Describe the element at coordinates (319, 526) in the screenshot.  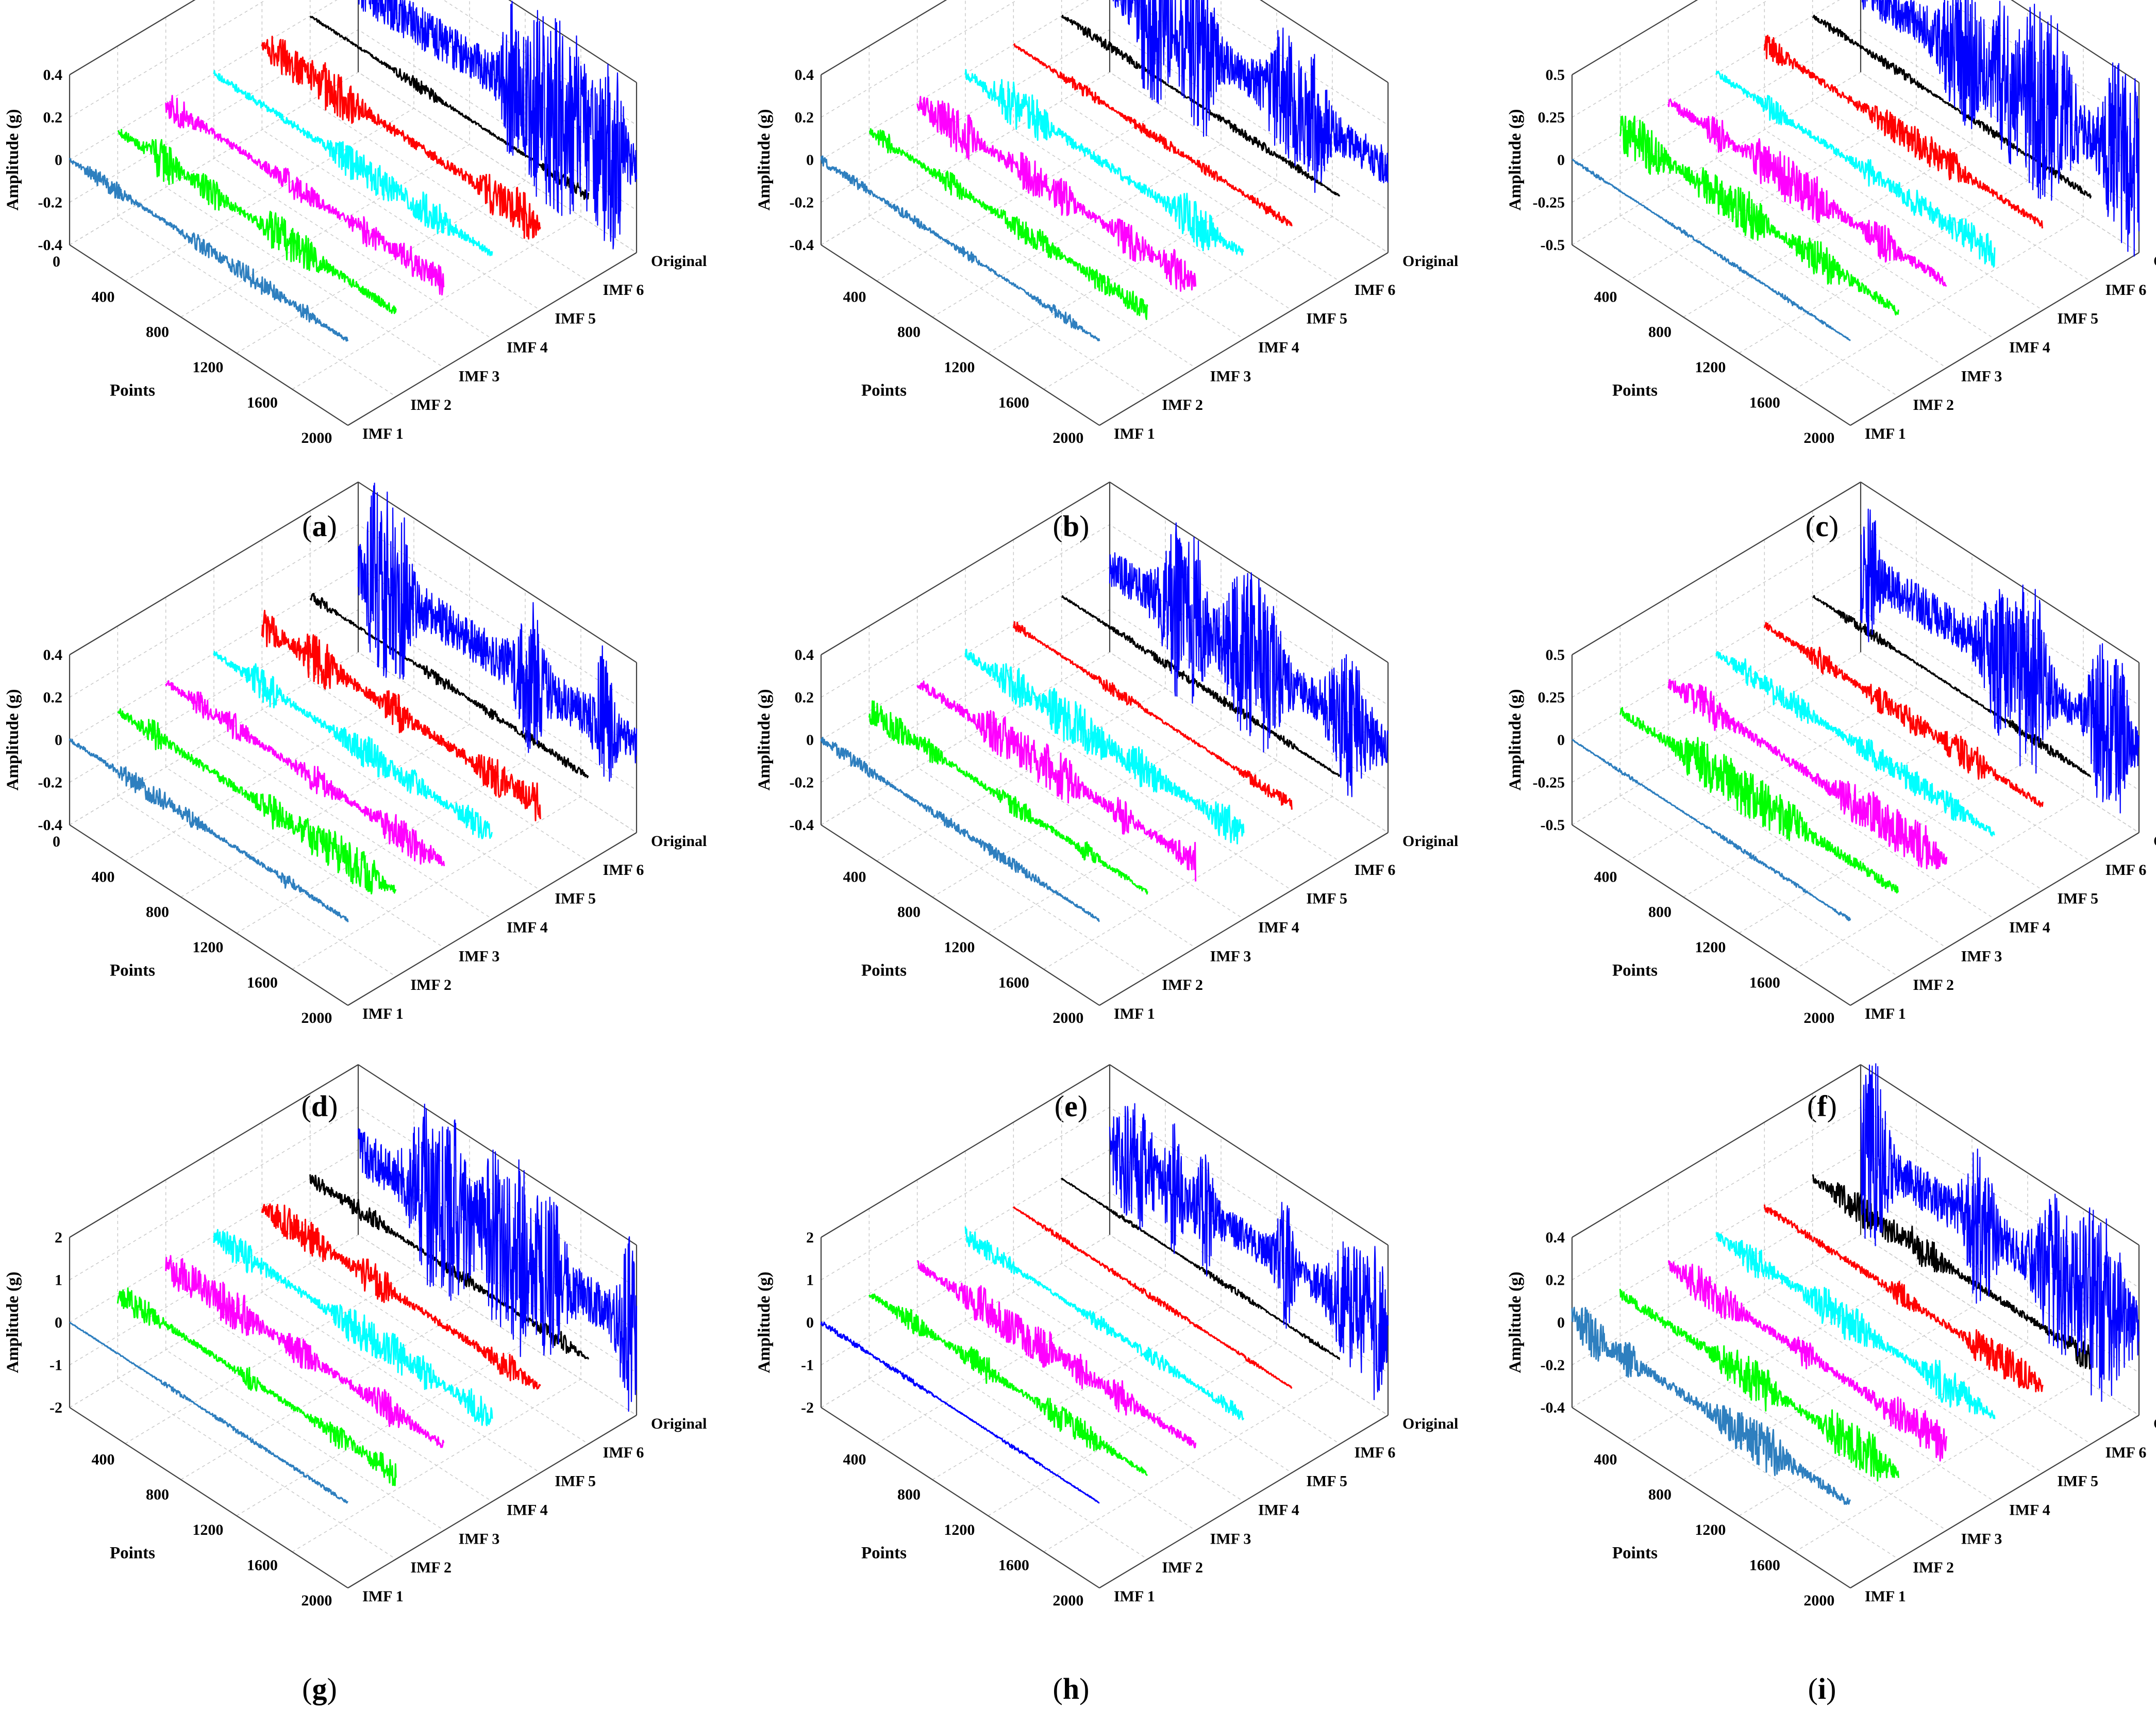
I see `panel-caption-letter: a` at that location.